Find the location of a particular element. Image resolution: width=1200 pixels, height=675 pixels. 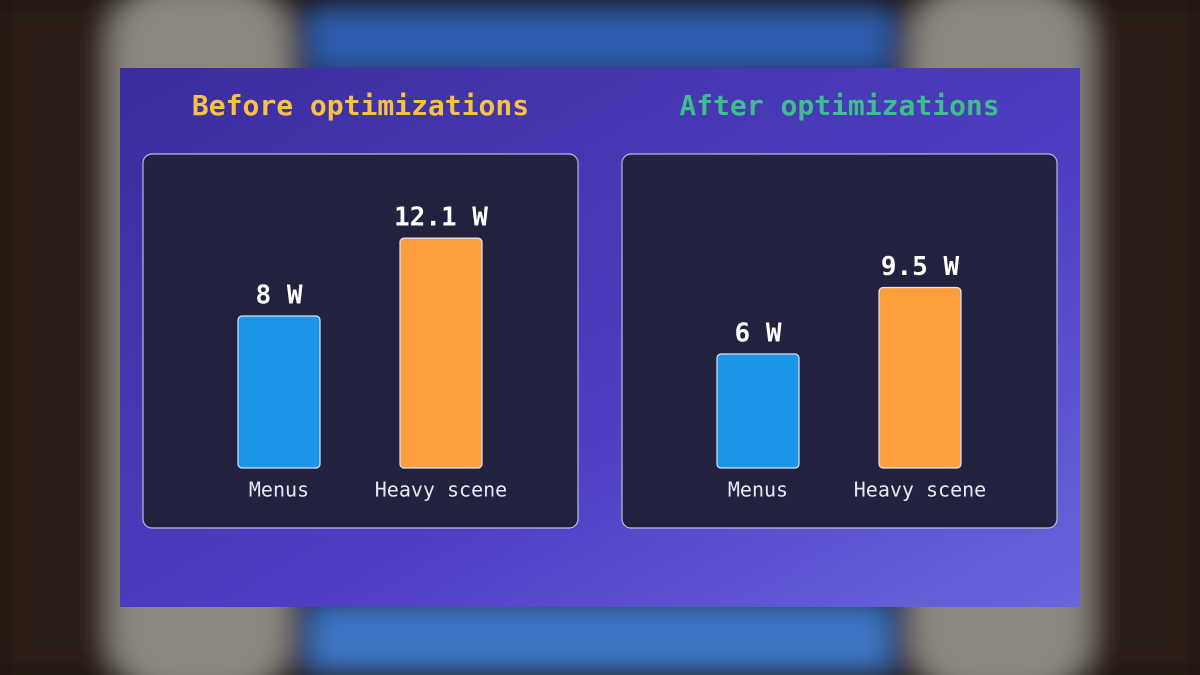

value-label: 8 W is located at coordinates (279, 296).